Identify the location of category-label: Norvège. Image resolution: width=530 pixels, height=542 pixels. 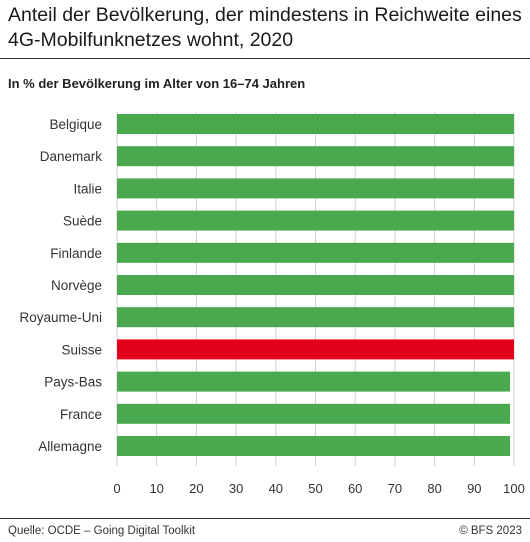
(76, 285).